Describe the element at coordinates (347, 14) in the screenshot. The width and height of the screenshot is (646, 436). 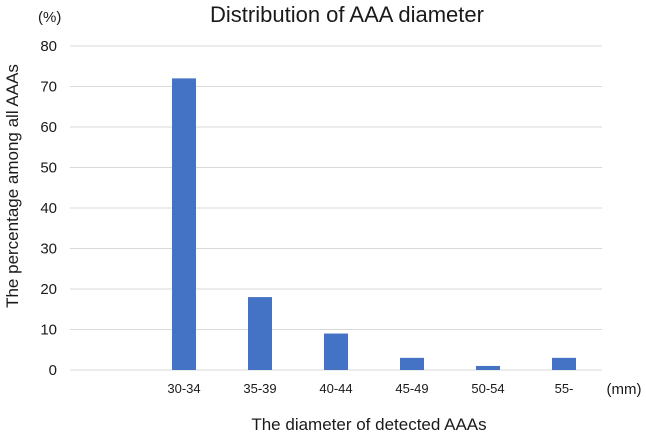
I see `chart-title: Distribution of AAA diameter` at that location.